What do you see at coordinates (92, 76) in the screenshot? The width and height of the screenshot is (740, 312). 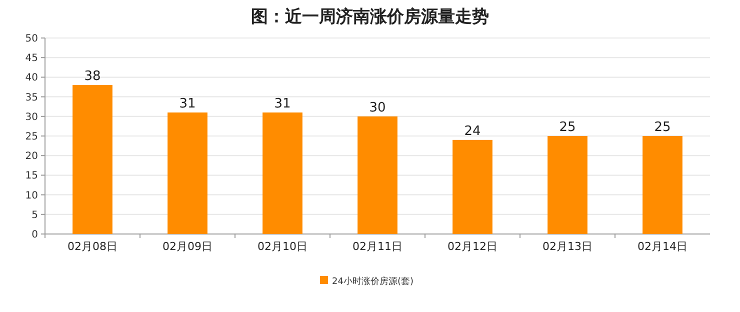 I see `data-label: 38` at bounding box center [92, 76].